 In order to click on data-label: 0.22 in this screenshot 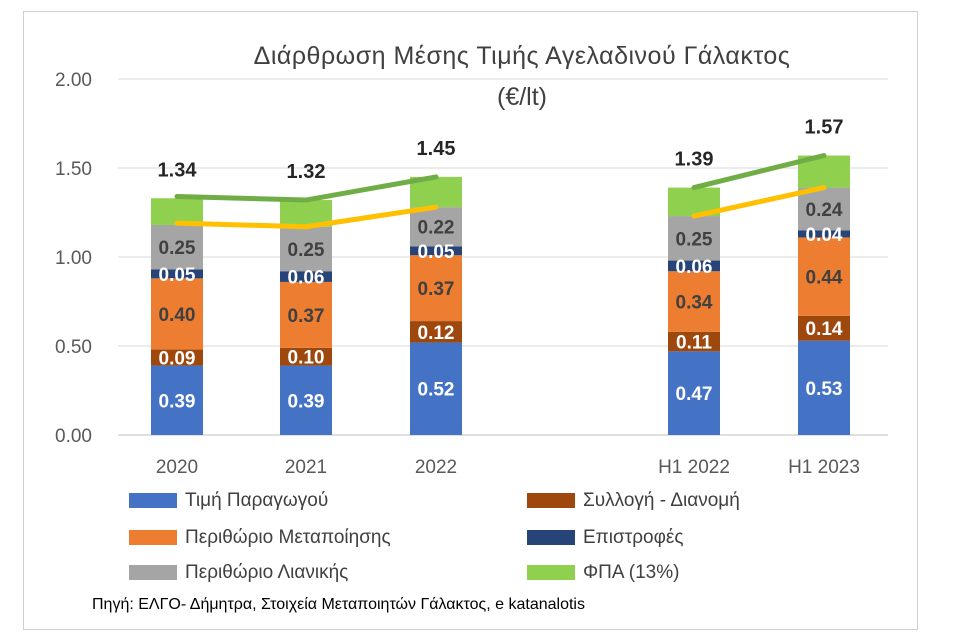, I will do `click(436, 228)`.